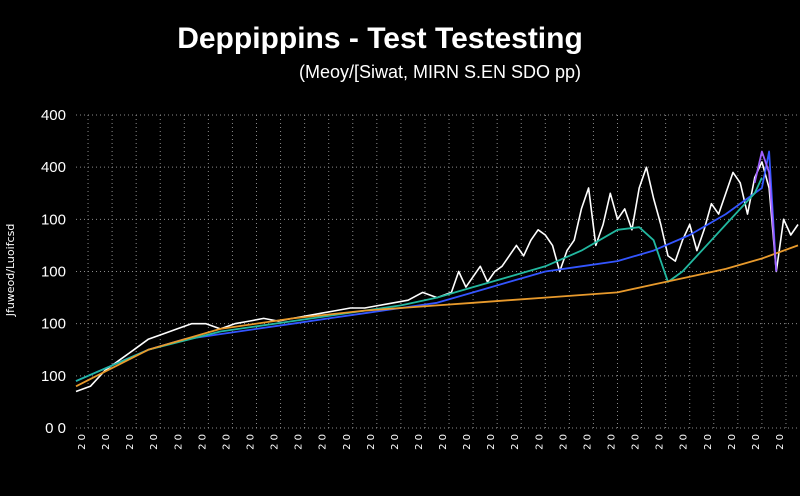 The image size is (800, 496). I want to click on series-line, so click(765, 211).